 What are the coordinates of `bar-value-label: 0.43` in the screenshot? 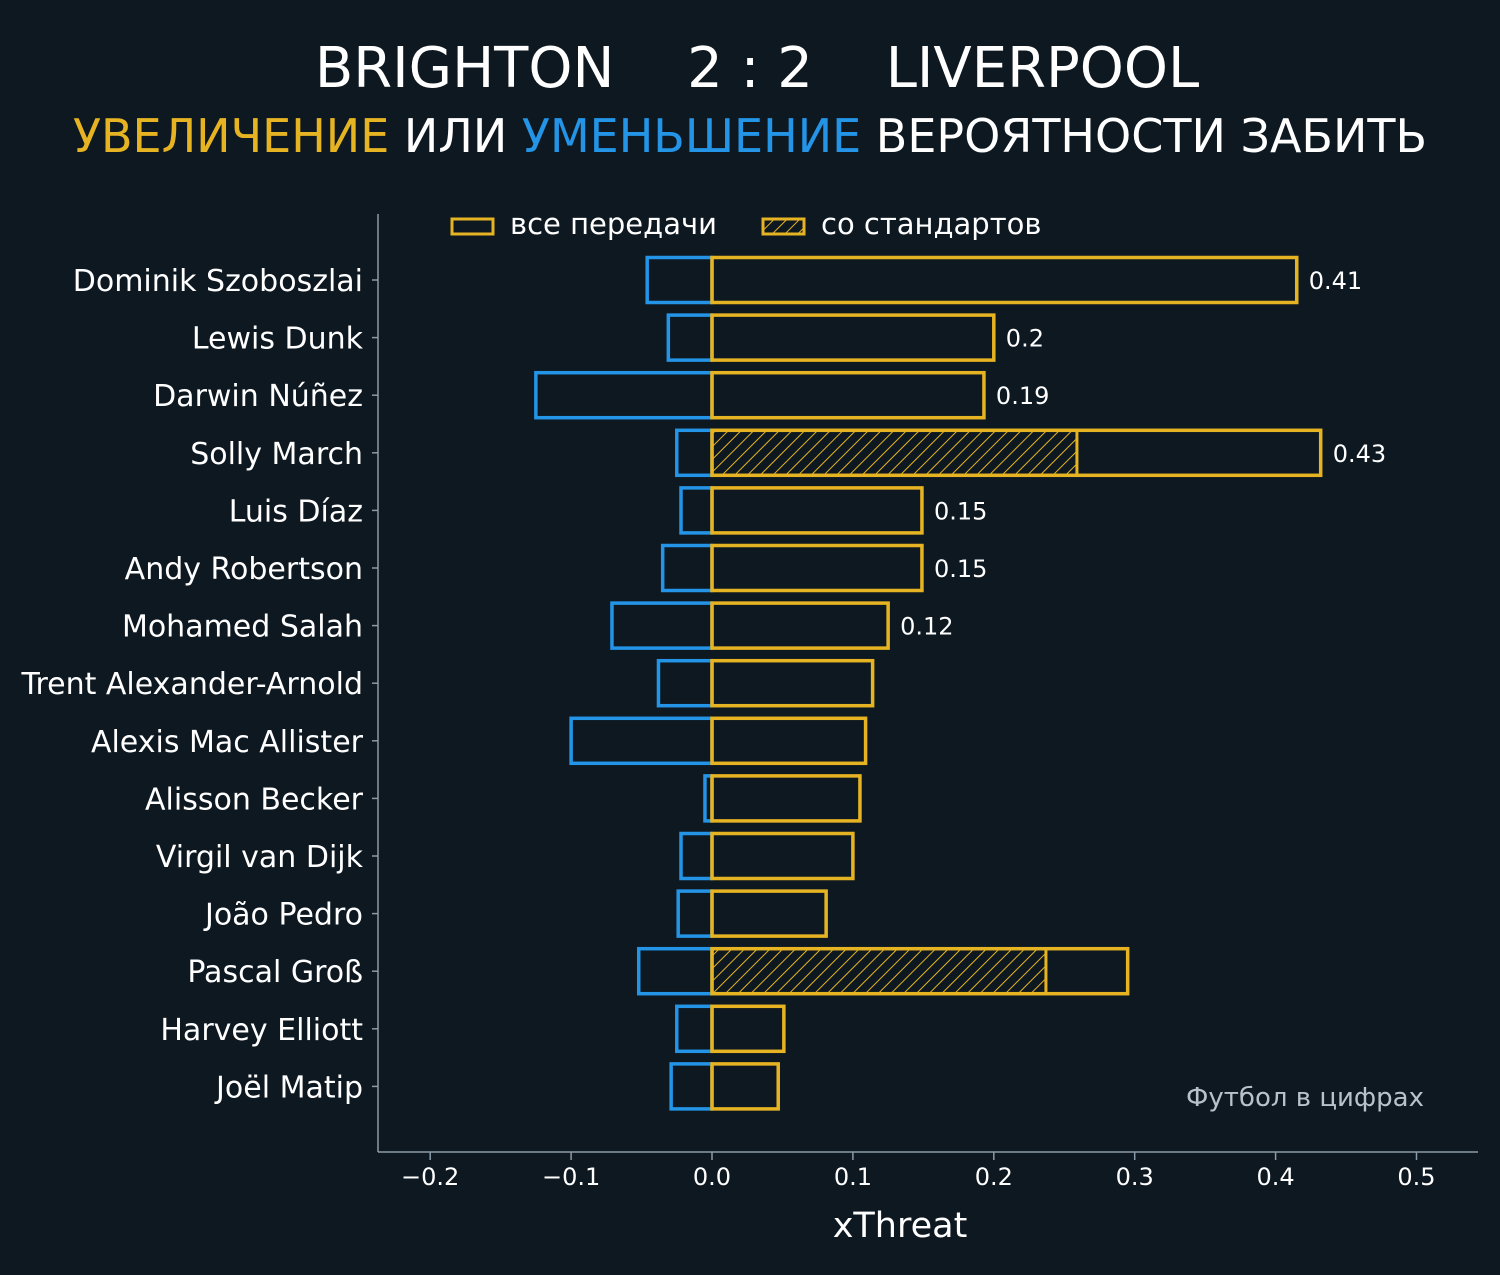 It's located at (1359, 454).